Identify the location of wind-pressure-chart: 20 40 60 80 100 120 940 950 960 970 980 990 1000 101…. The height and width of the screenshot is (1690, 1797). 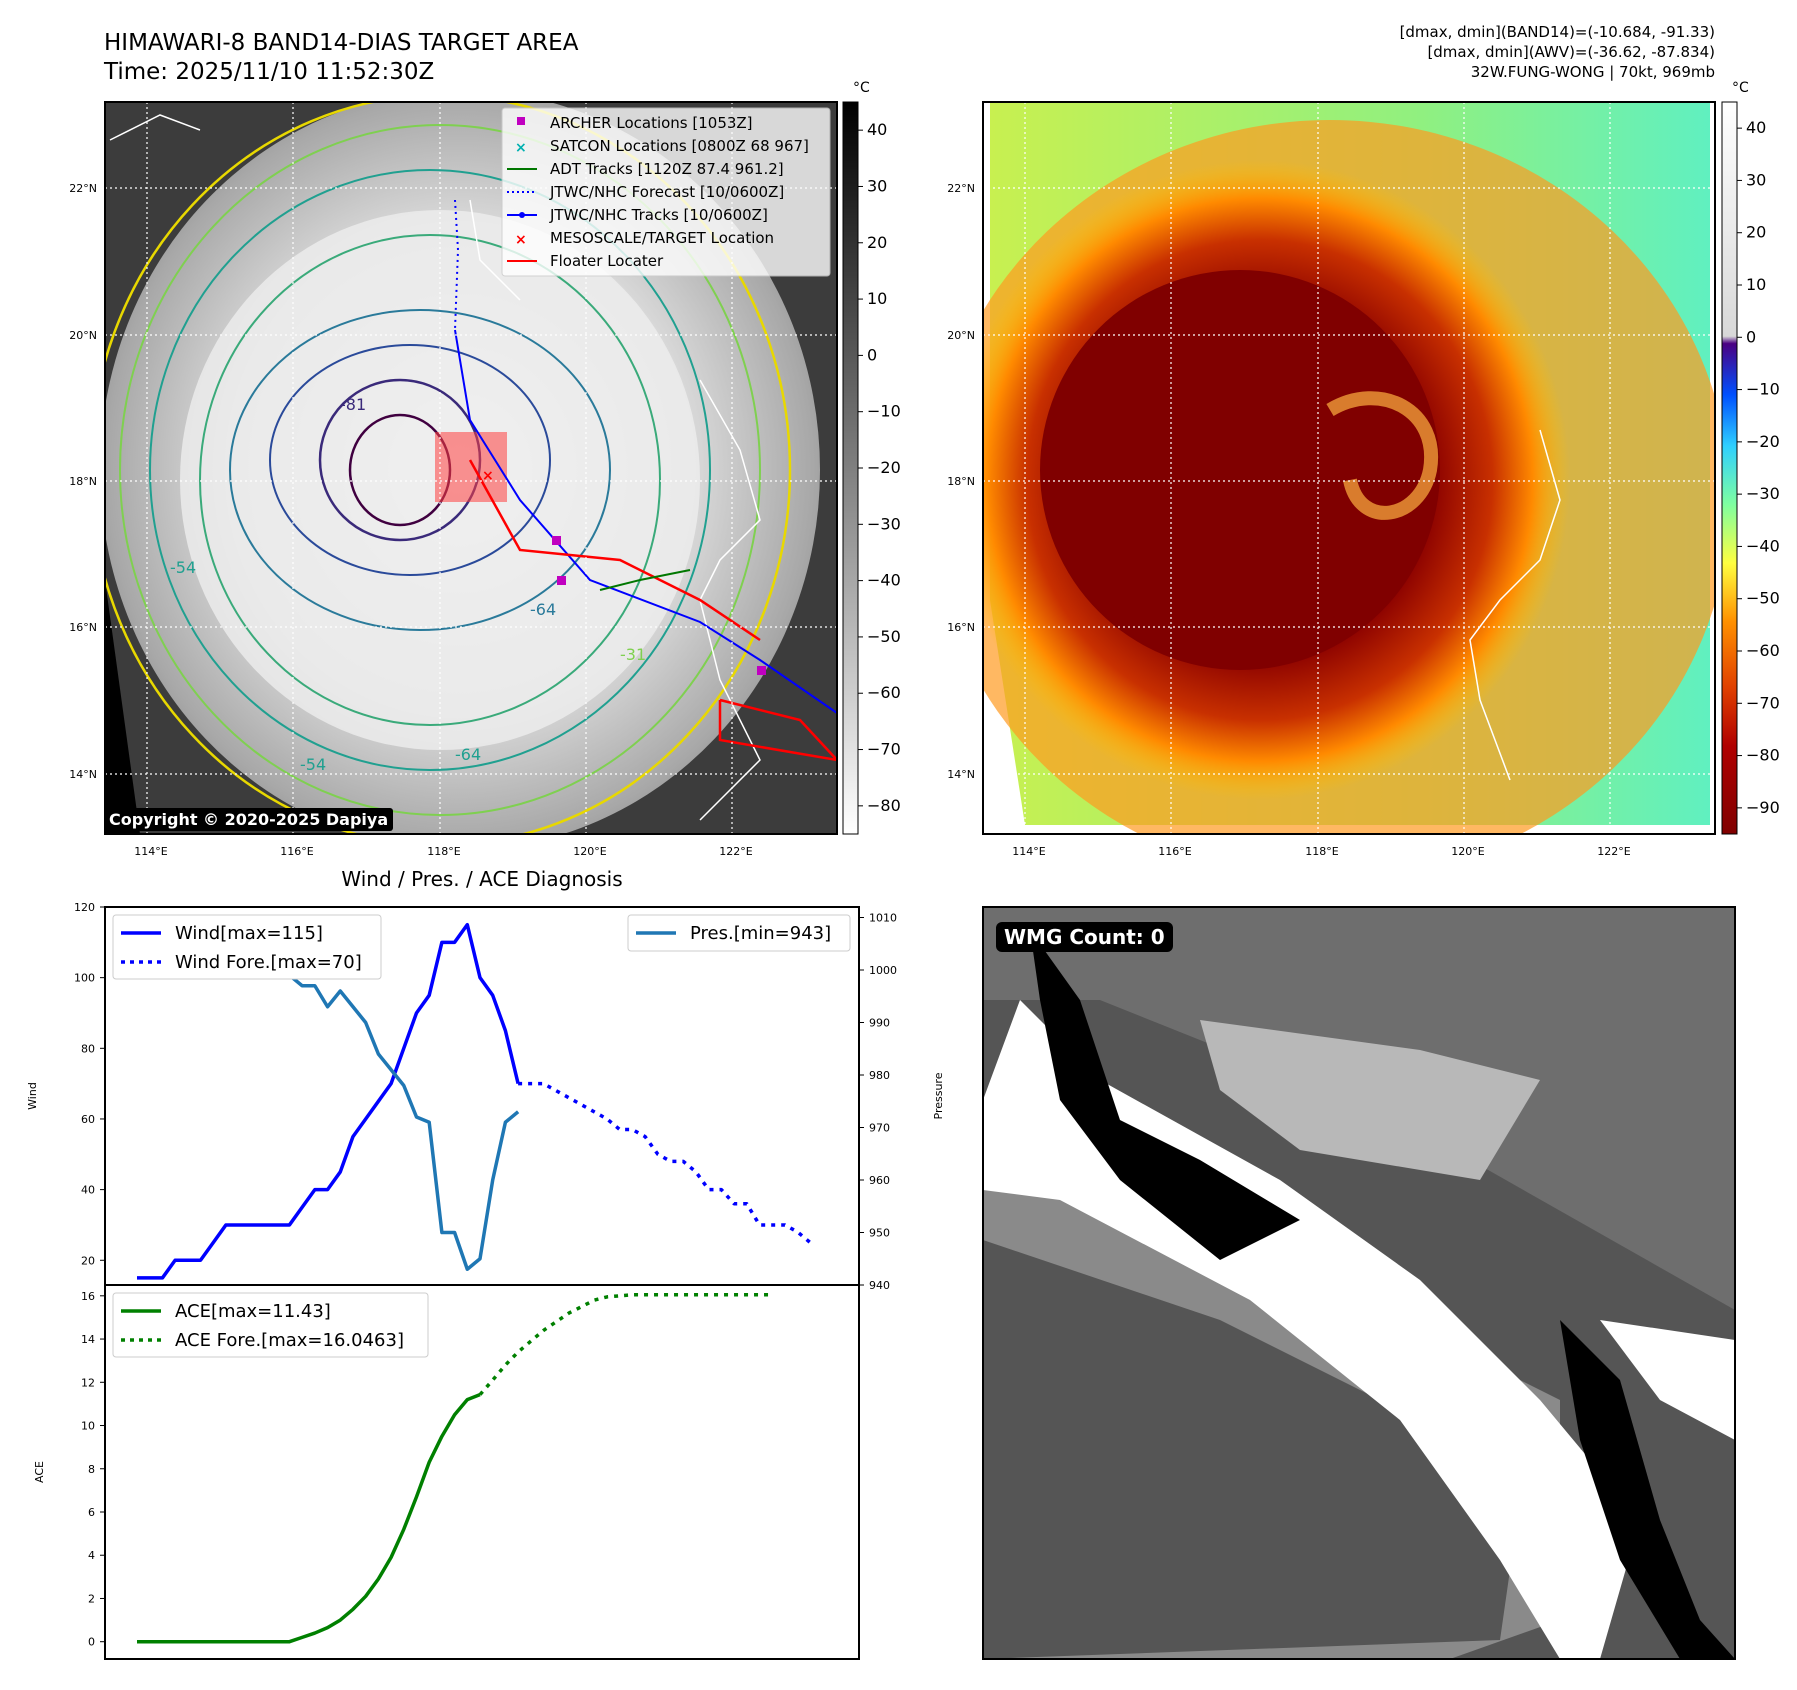
(485, 1096).